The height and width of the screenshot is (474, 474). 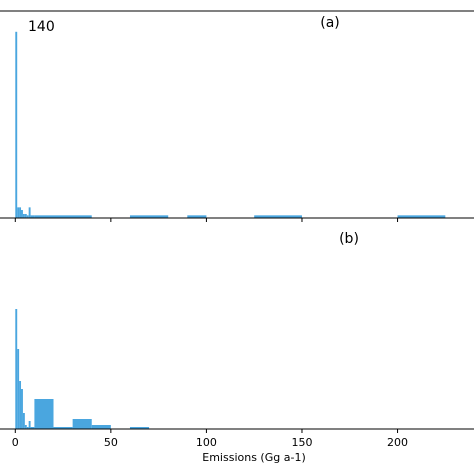 I want to click on x-tick-label-b-2: 100, so click(x=206, y=442).